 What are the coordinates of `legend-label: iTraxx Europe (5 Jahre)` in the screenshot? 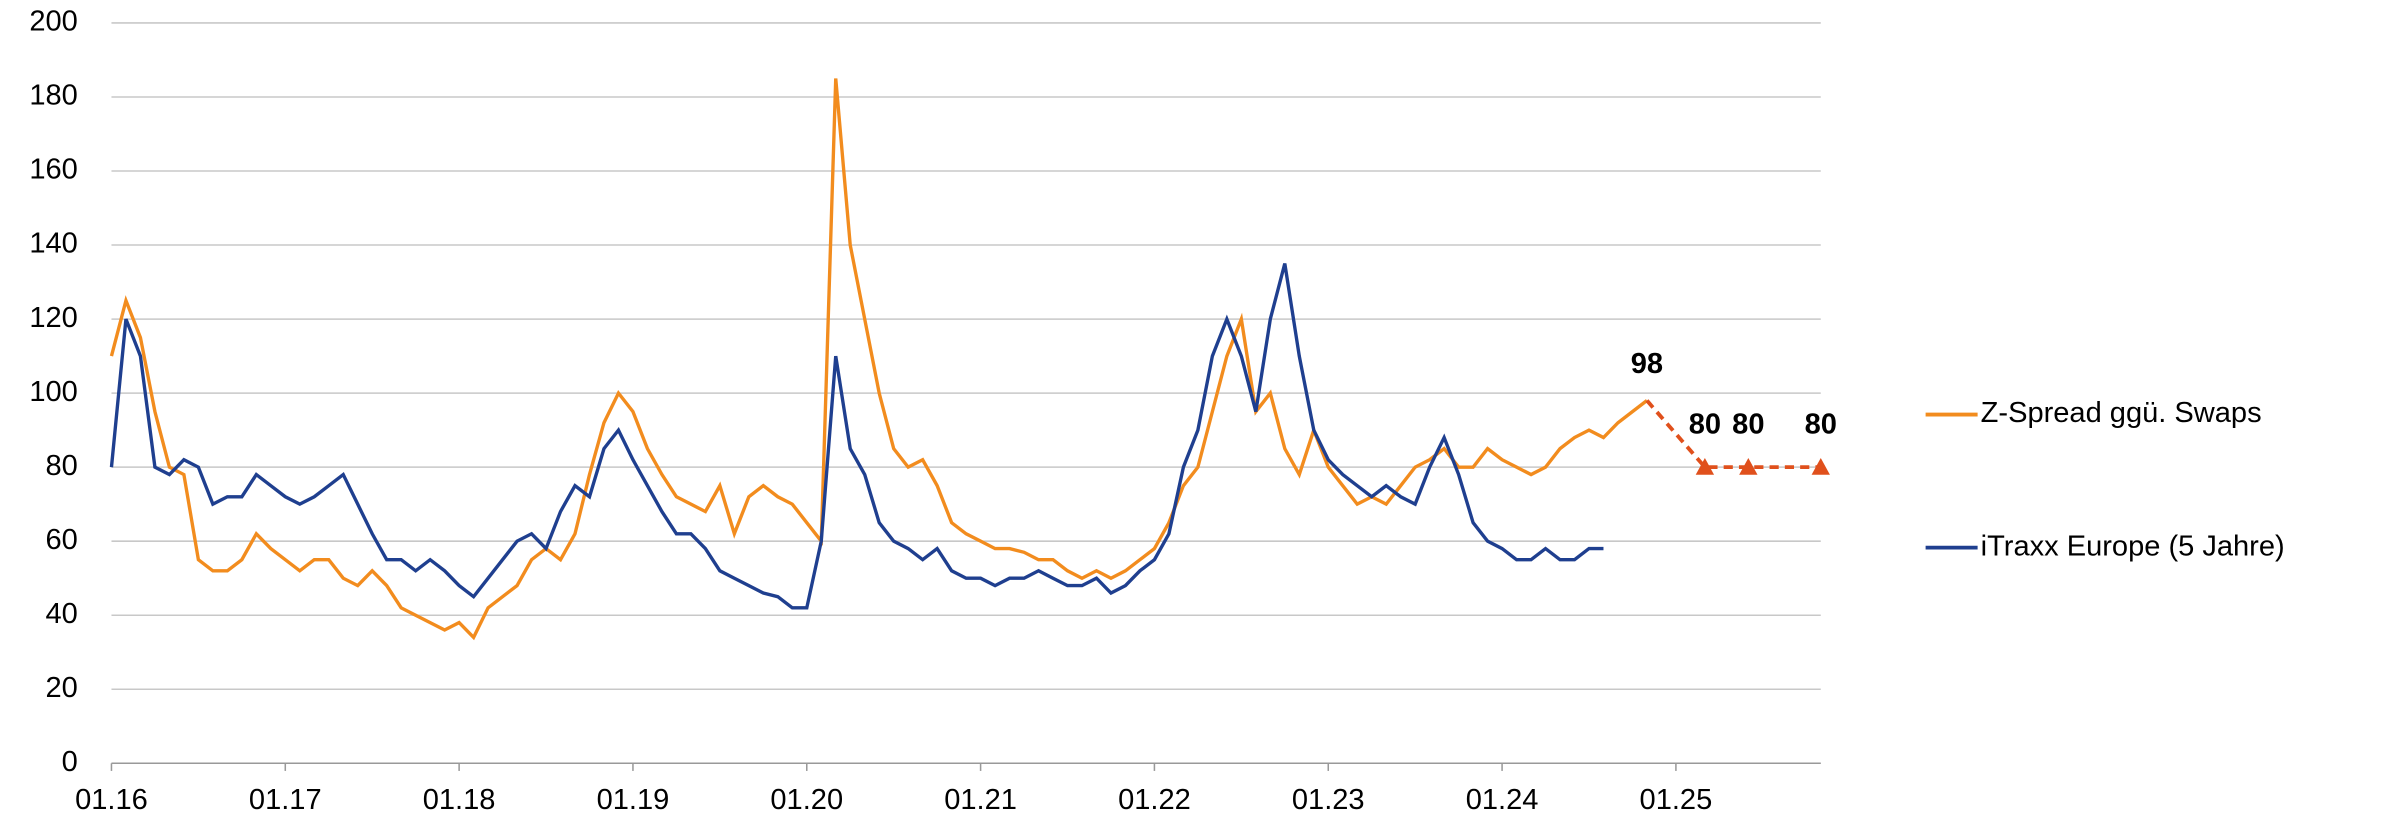 It's located at (2133, 546).